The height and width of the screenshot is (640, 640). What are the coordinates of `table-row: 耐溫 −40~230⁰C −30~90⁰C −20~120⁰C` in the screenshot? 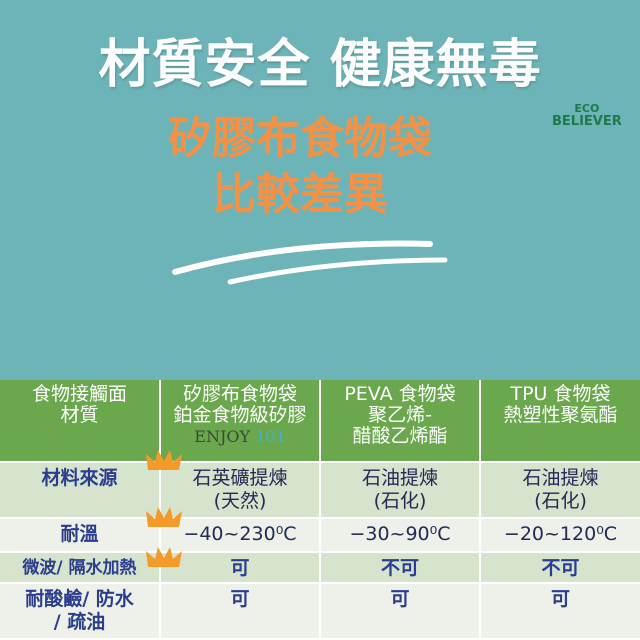 It's located at (320, 535).